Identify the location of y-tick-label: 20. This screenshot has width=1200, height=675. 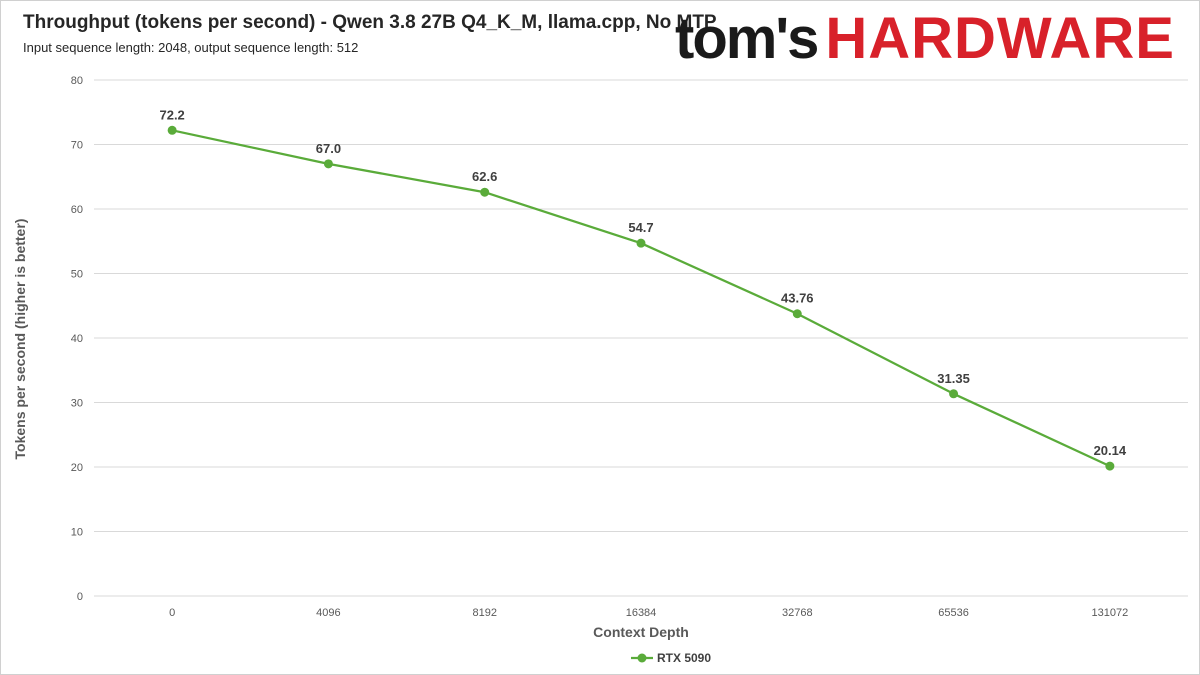
(77, 468).